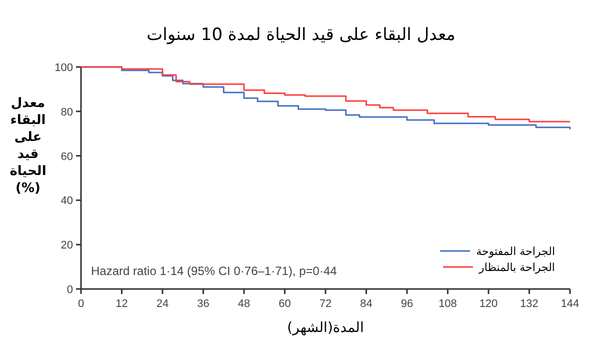 The image size is (602, 347). What do you see at coordinates (325, 304) in the screenshot?
I see `x-tick-label: 72` at bounding box center [325, 304].